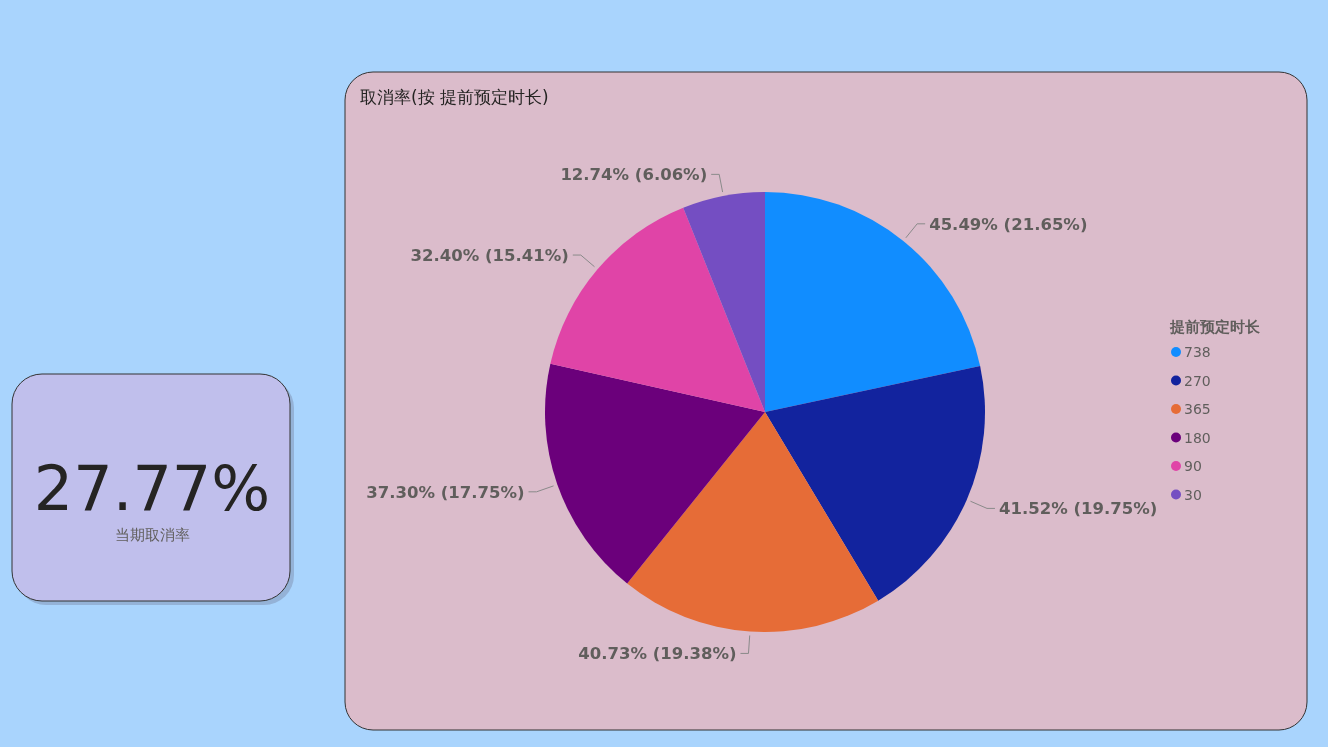 The height and width of the screenshot is (747, 1328). I want to click on legend-title: 提前预定时长, so click(1215, 327).